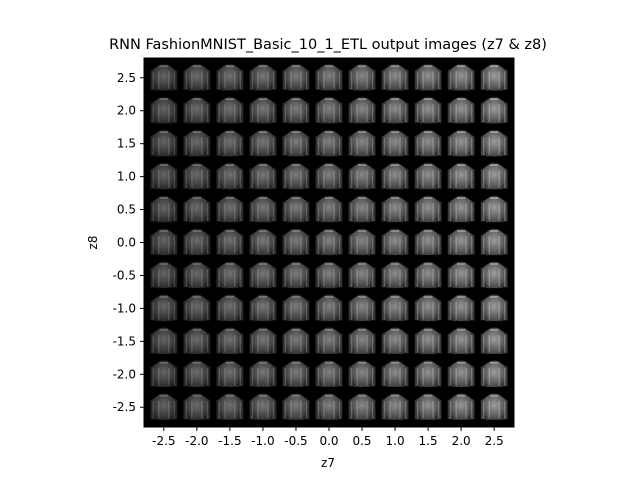 The width and height of the screenshot is (640, 480). I want to click on y-axis-label: z8, so click(93, 243).